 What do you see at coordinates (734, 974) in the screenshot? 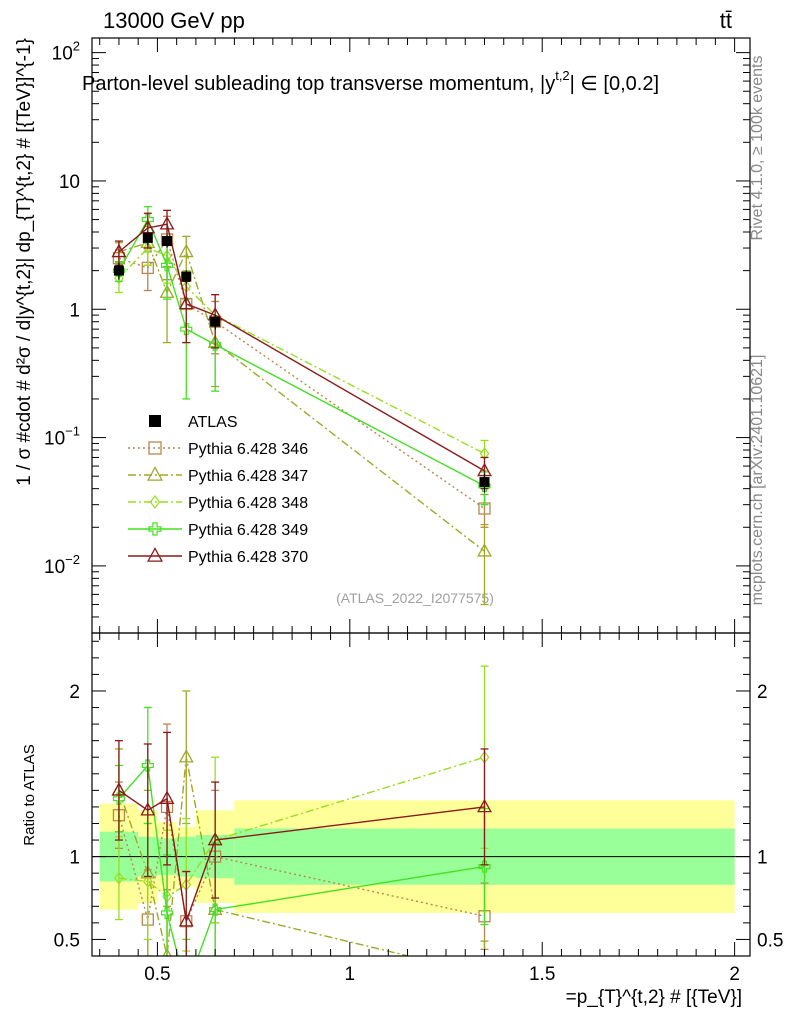
I see `x-tick-label: 2` at bounding box center [734, 974].